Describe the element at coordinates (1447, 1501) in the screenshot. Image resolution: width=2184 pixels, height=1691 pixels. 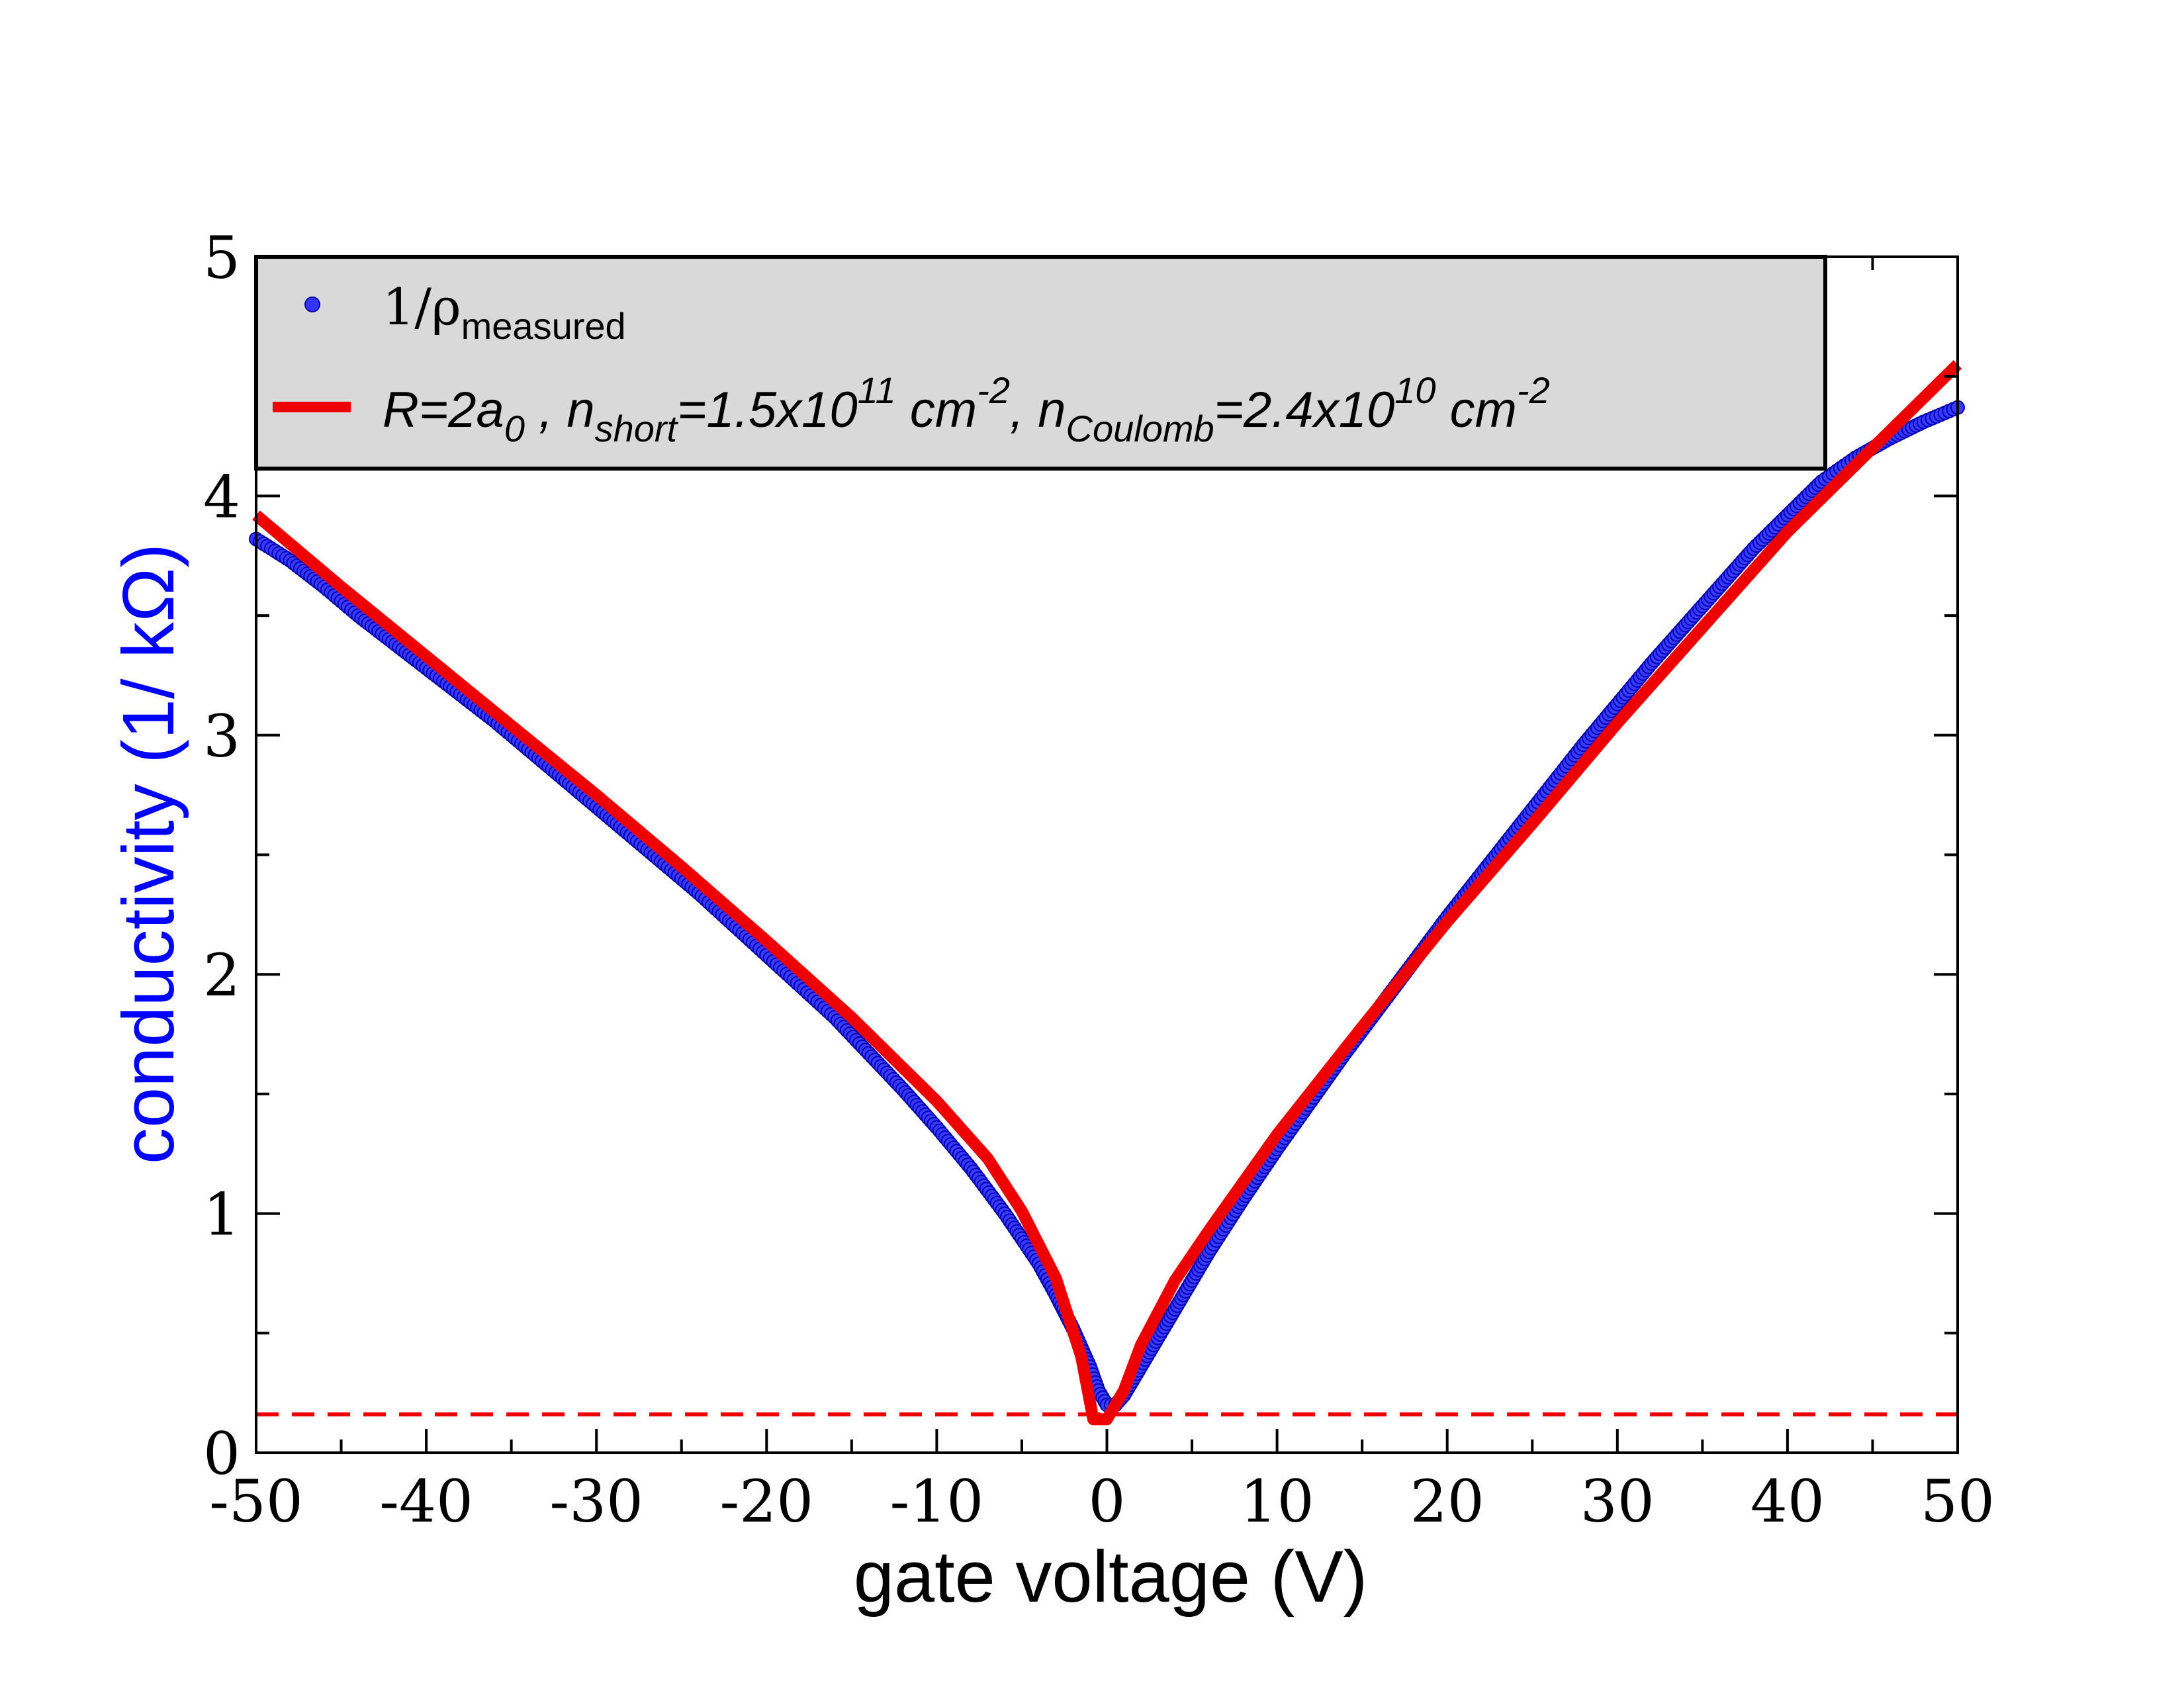
I see `x-tick-label: 20` at that location.